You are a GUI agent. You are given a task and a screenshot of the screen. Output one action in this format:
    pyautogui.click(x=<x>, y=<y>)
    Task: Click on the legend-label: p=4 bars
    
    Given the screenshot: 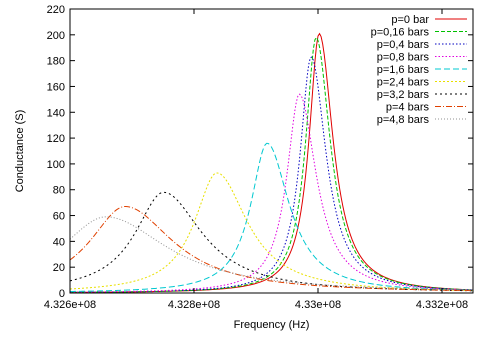 What is the action you would take?
    pyautogui.click(x=408, y=108)
    